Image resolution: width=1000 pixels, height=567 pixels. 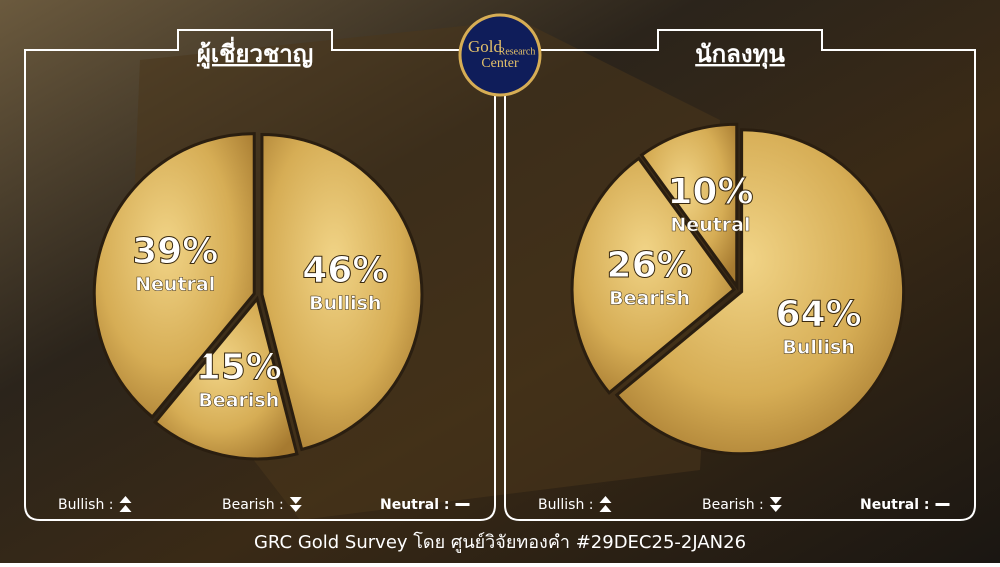 I want to click on data-label: 64%, so click(x=819, y=314).